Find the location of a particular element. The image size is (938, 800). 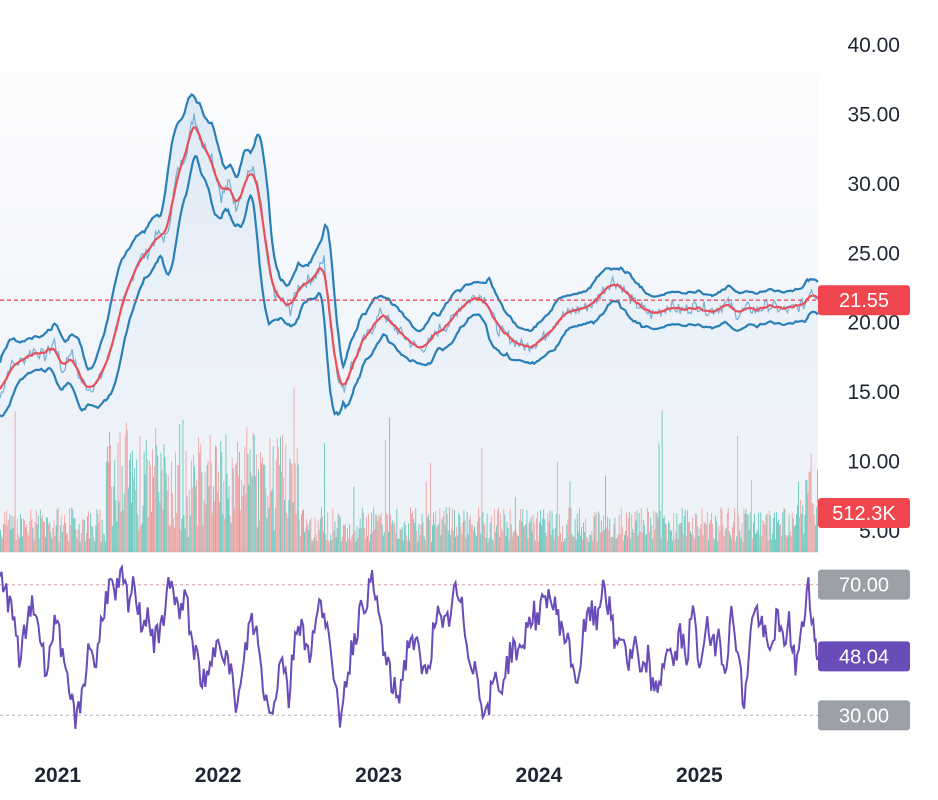

year-tick-label: 2021 is located at coordinates (57, 775).